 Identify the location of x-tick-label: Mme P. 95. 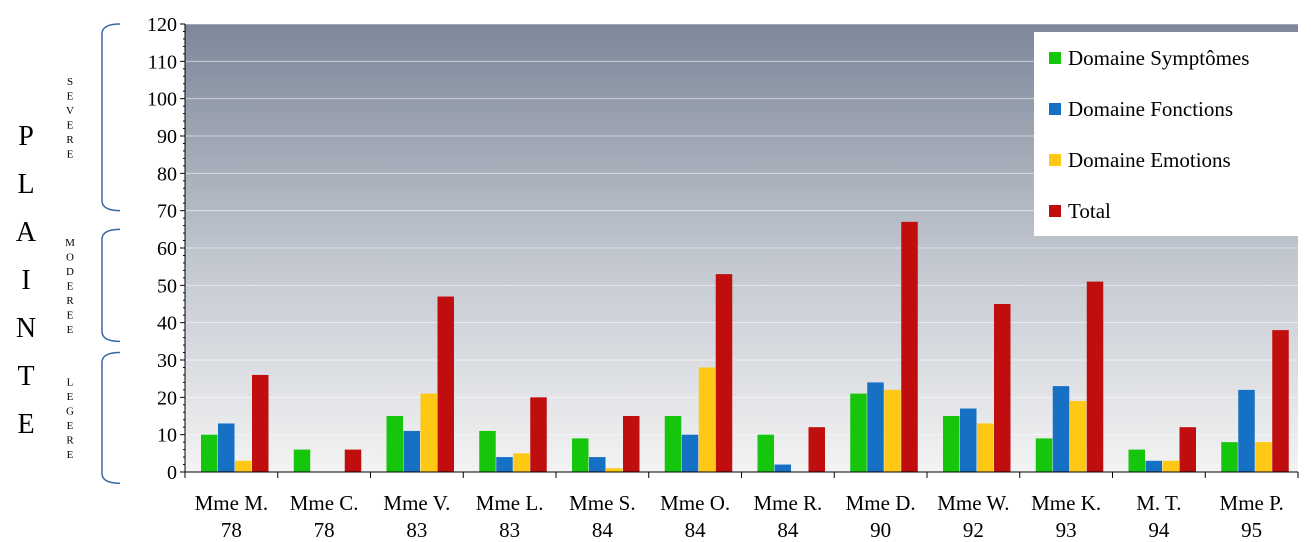
(1252, 516).